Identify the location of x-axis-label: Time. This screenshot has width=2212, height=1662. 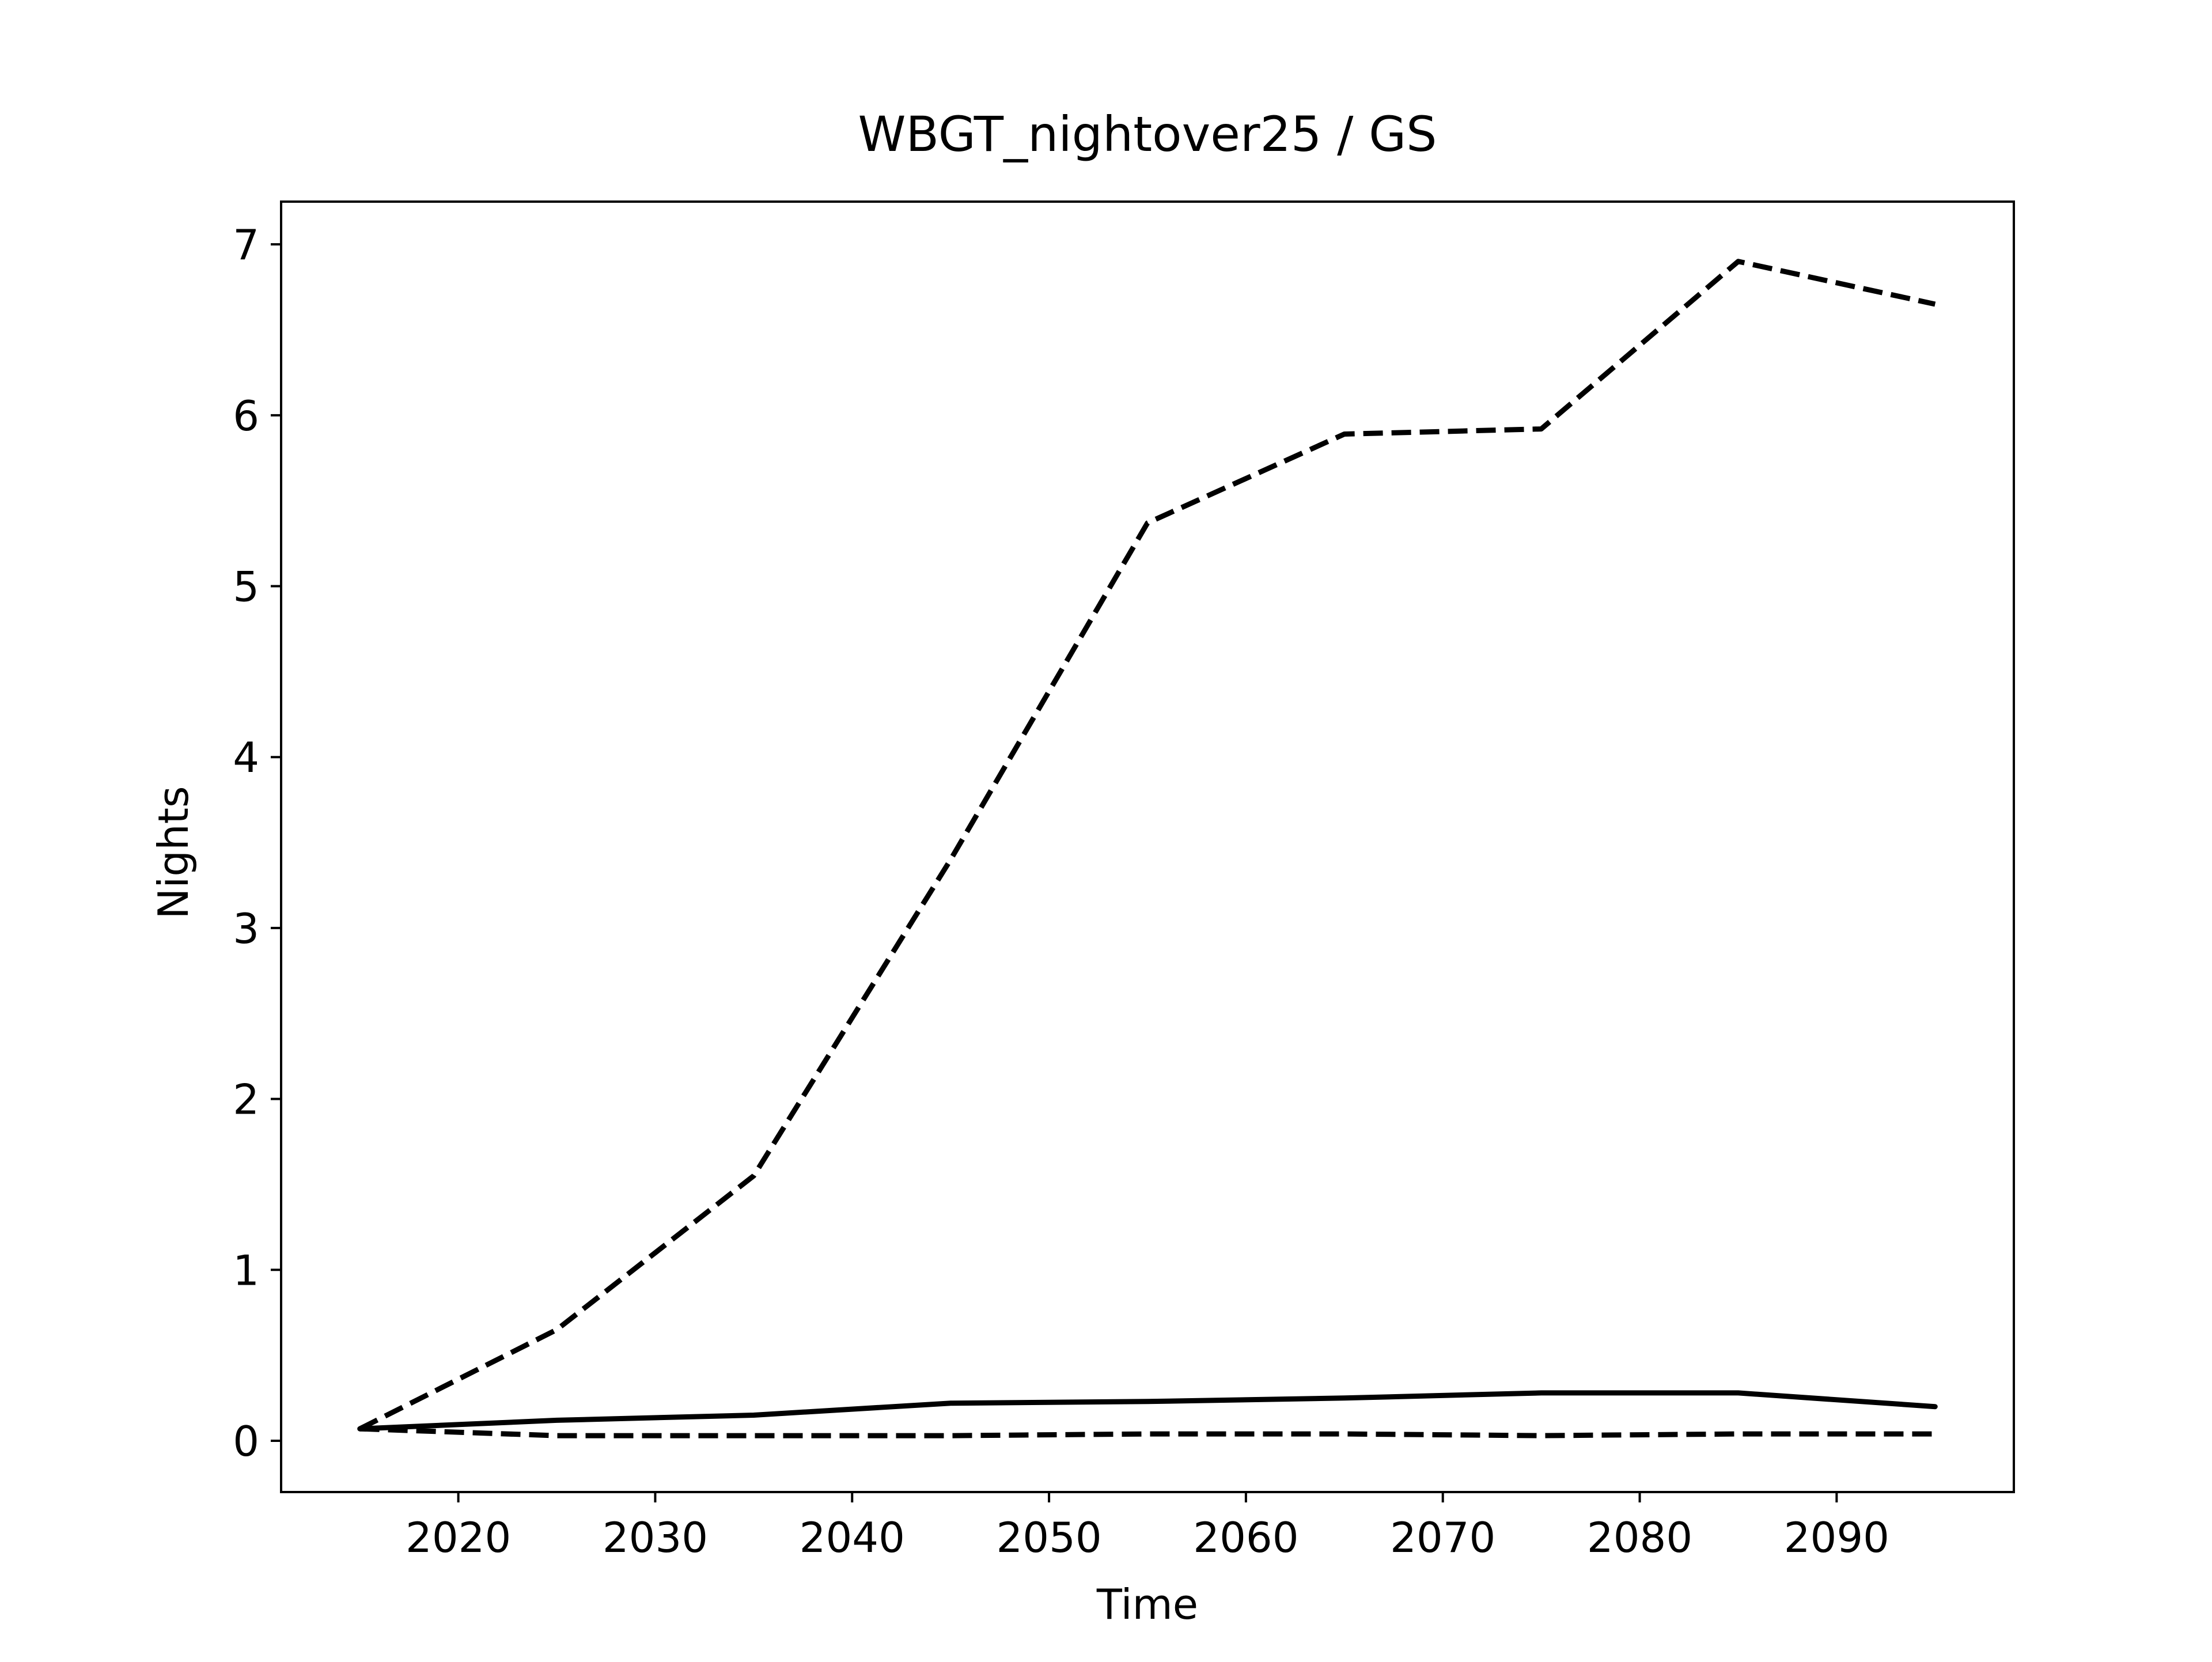
(1147, 1604).